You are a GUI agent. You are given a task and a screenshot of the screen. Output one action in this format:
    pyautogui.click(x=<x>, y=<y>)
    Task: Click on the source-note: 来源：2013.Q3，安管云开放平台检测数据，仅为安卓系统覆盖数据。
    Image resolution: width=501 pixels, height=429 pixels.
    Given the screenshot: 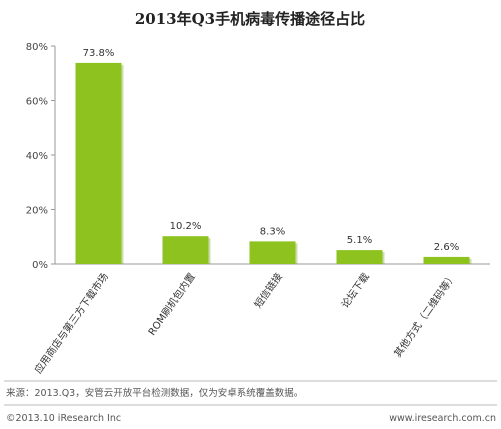 What is the action you would take?
    pyautogui.click(x=154, y=393)
    